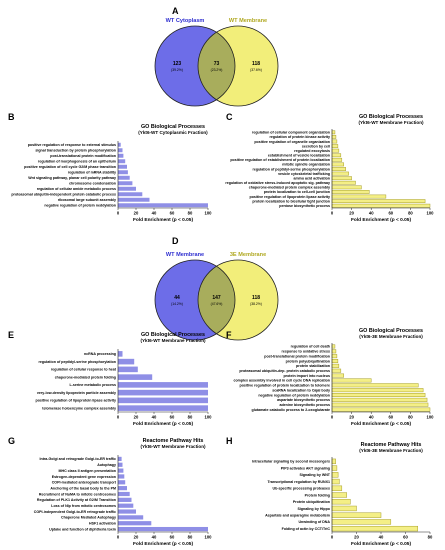 The height and width of the screenshot is (550, 445). What do you see at coordinates (173, 340) in the screenshot?
I see `panel-e-subtitle: (Ykt6-WT Membrane Fraction)` at bounding box center [173, 340].